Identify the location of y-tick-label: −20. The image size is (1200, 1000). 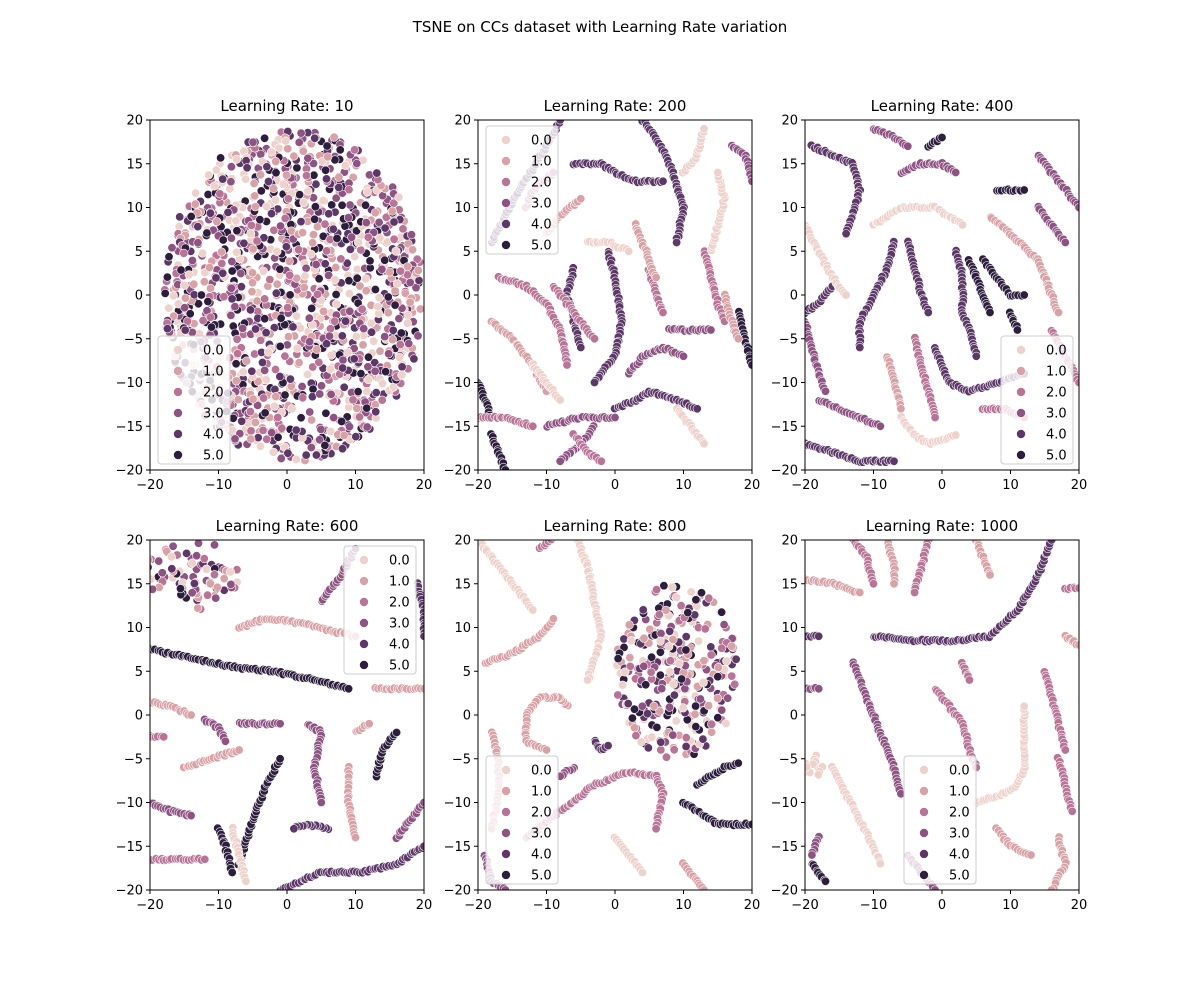
(457, 891).